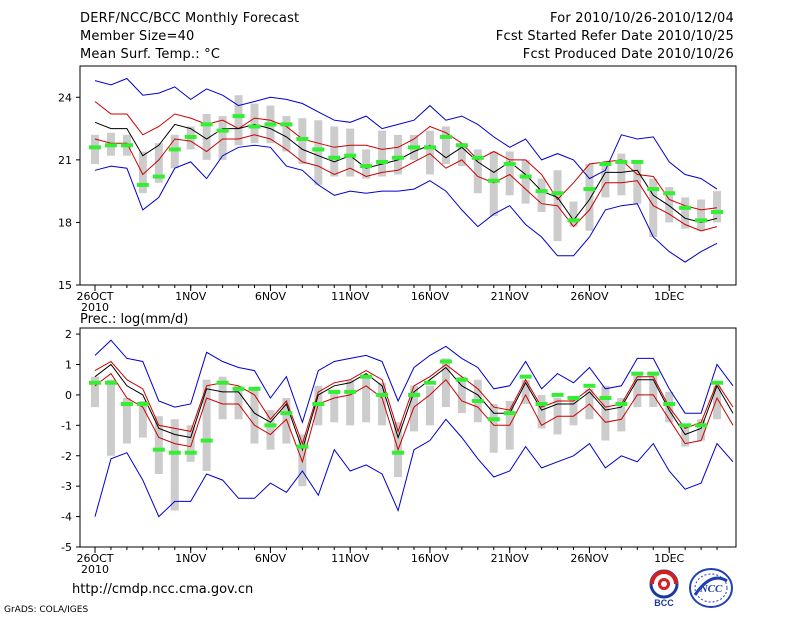  What do you see at coordinates (414, 468) in the screenshot?
I see `prec-line-min` at bounding box center [414, 468].